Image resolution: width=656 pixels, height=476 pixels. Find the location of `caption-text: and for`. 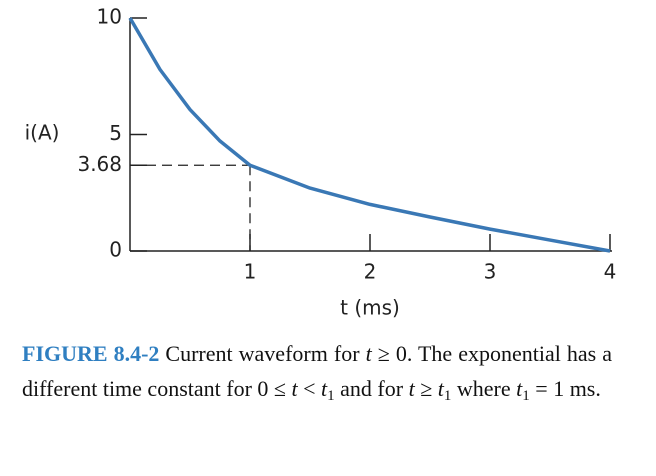

caption-text: and for is located at coordinates (371, 388).